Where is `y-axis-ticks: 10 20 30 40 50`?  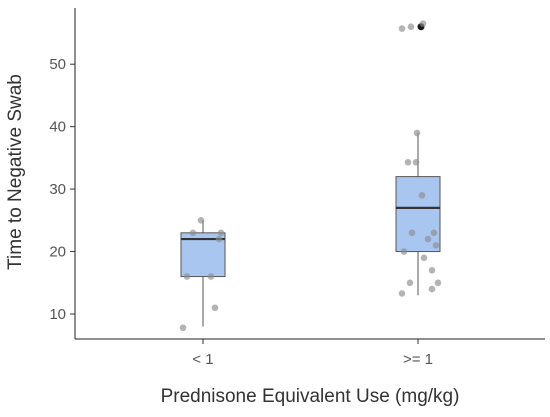
y-axis-ticks: 10 20 30 40 50 is located at coordinates (62, 189).